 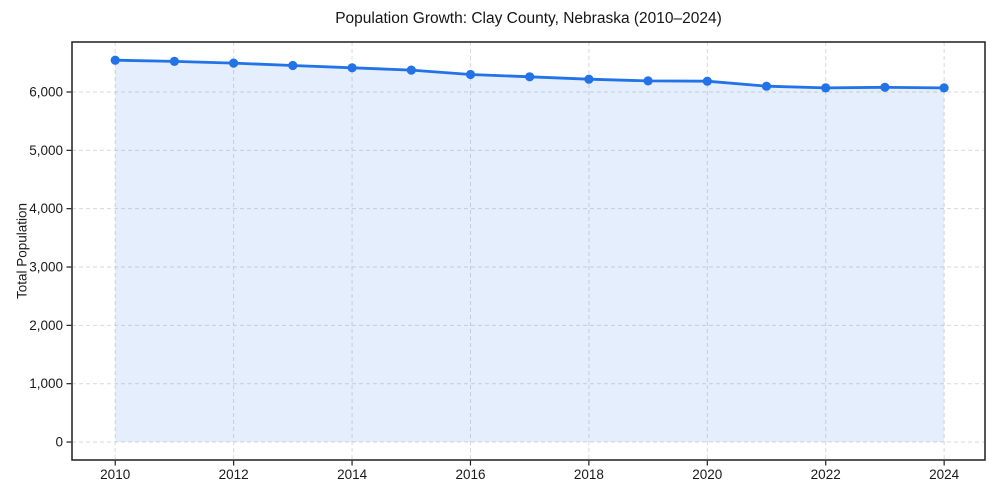 What do you see at coordinates (174, 61) in the screenshot?
I see `data-point-2011` at bounding box center [174, 61].